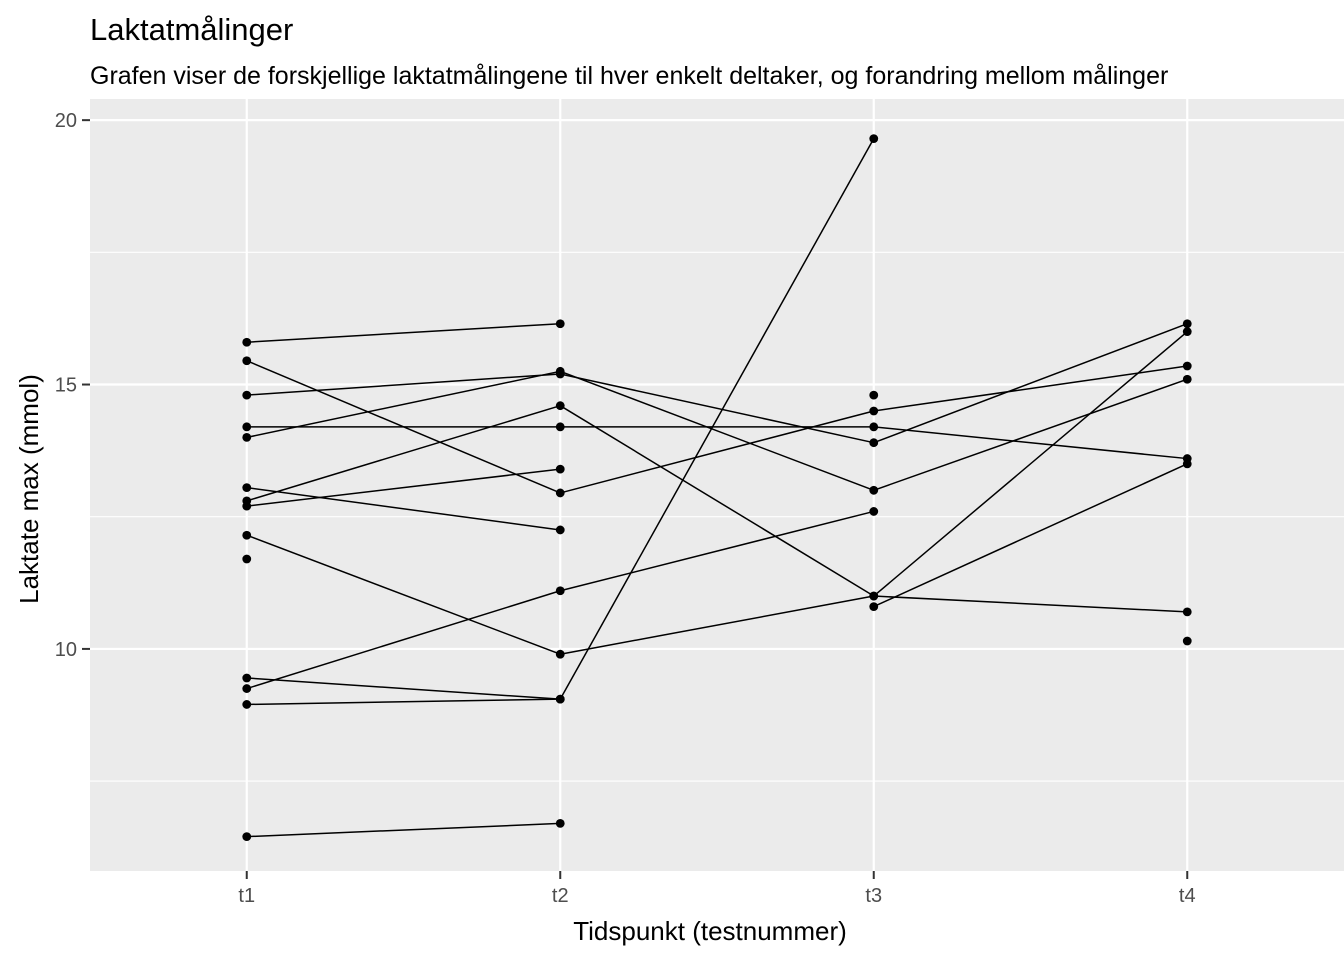 The height and width of the screenshot is (960, 1344). What do you see at coordinates (246, 896) in the screenshot?
I see `x-tick-label: t1` at bounding box center [246, 896].